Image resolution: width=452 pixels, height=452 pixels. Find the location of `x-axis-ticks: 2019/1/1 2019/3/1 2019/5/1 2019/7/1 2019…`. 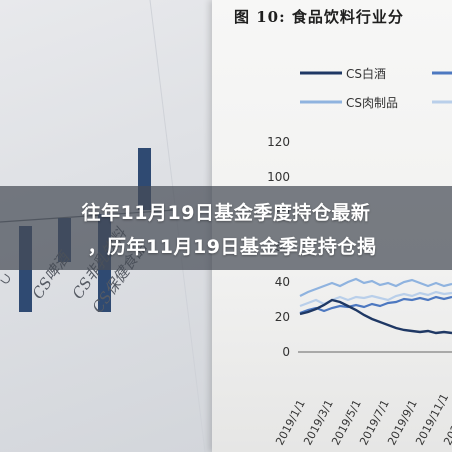

x-axis-ticks: 2019/1/1 2019/3/1 2019/5/1 2019/7/1 2019… is located at coordinates (362, 420).